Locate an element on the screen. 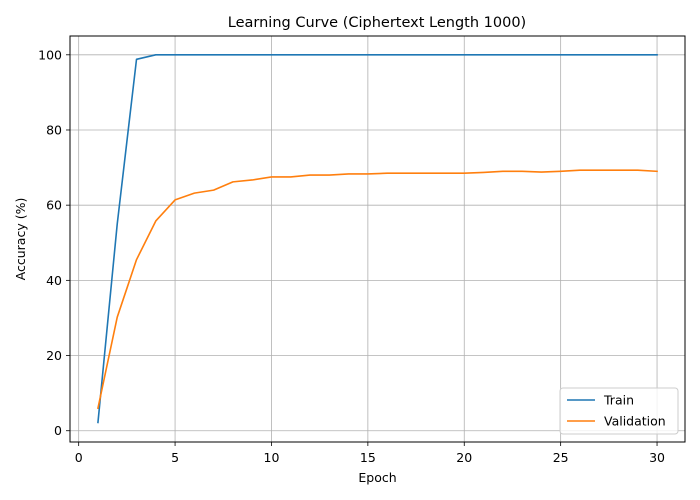 This screenshot has height=500, width=700. x-tick-label: 10 is located at coordinates (272, 457).